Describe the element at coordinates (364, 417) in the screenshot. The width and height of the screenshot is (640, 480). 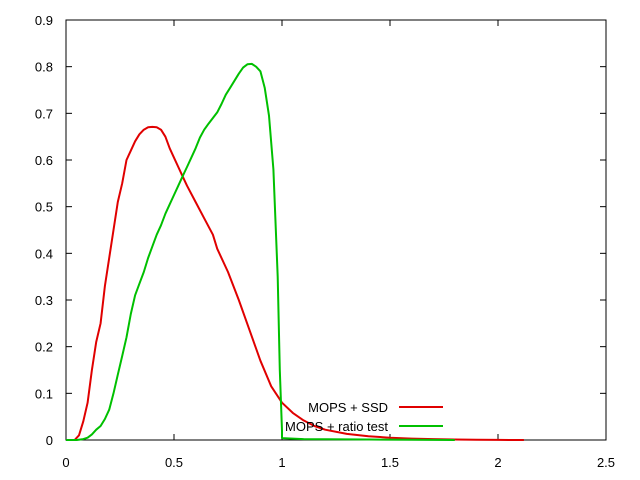
I see `legend: MOPS + SSD MOPS + ratio test` at that location.